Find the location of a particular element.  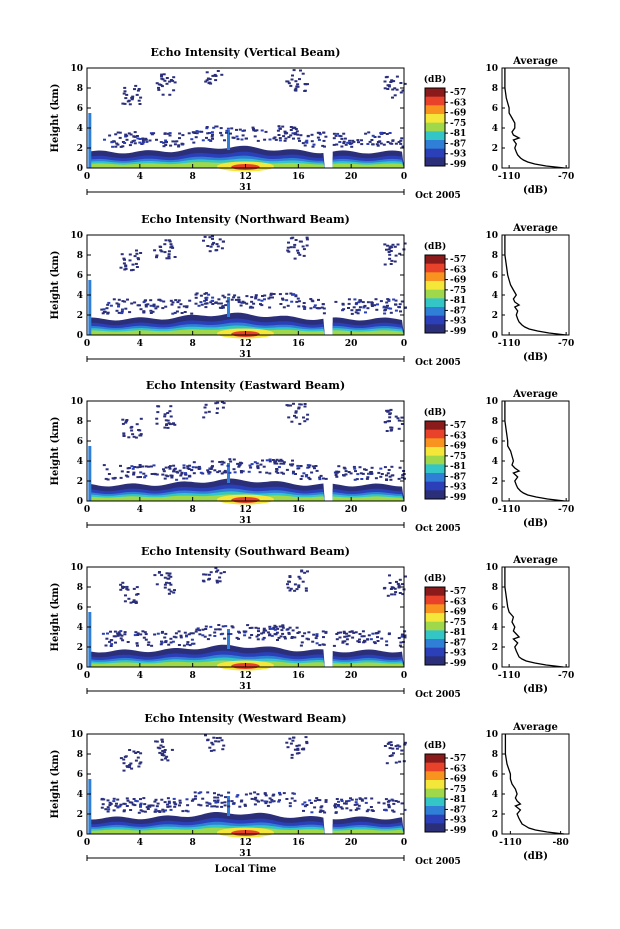

y-tick-label: 8 is located at coordinates (80, 422).